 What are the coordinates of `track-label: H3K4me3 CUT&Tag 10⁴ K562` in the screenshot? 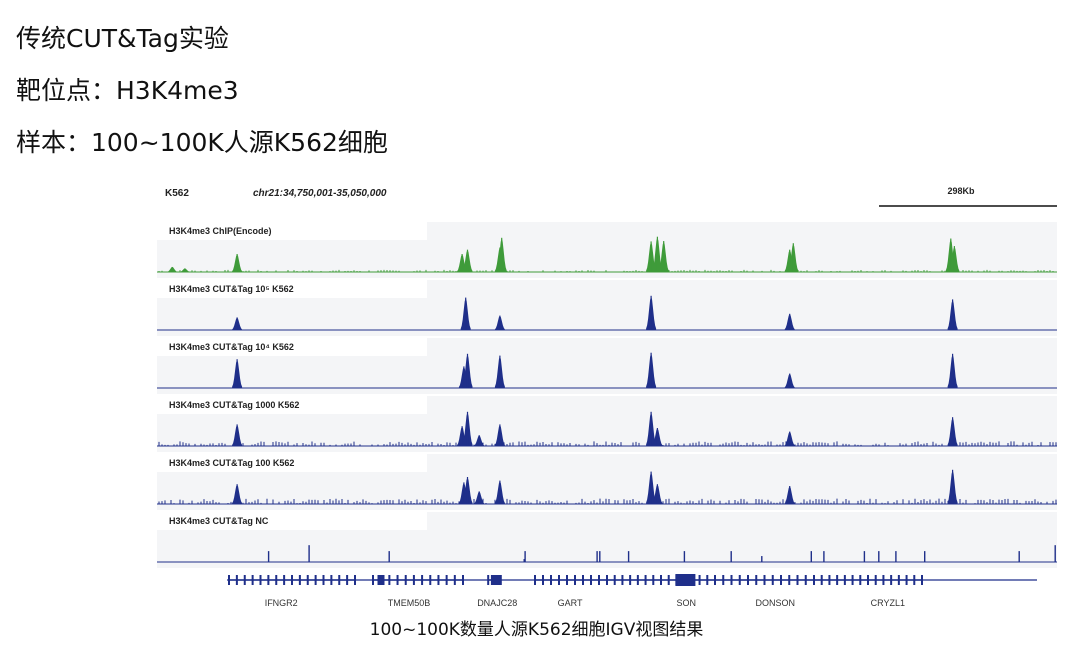 It's located at (231, 347).